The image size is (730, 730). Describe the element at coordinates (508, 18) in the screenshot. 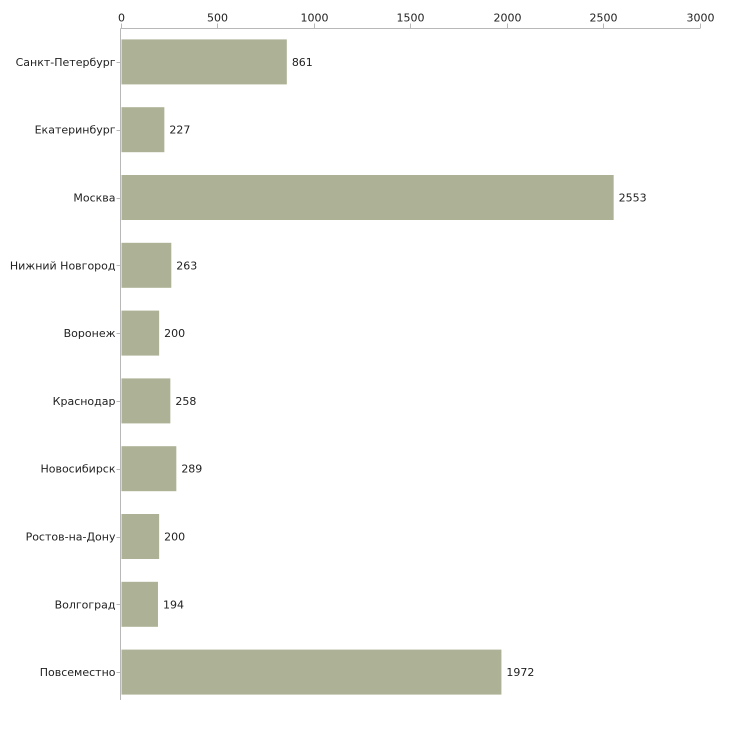

I see `x-tick-label: 2000` at that location.